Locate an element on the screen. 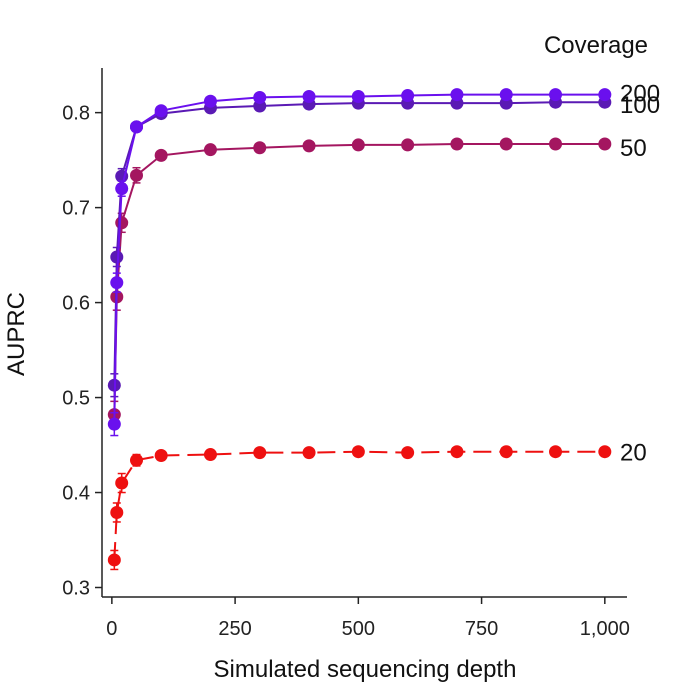 This screenshot has width=686, height=686. y-axis-title: AUPRC is located at coordinates (16, 334).